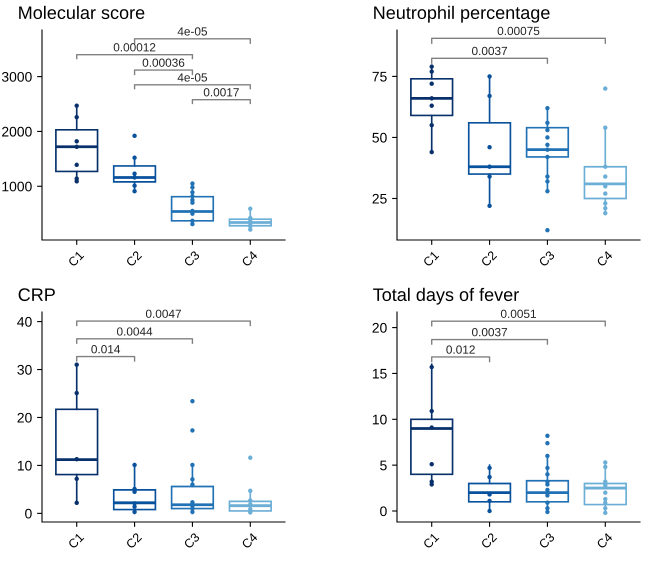 The image size is (650, 569). I want to click on annotation: 0.0044, so click(134, 331).